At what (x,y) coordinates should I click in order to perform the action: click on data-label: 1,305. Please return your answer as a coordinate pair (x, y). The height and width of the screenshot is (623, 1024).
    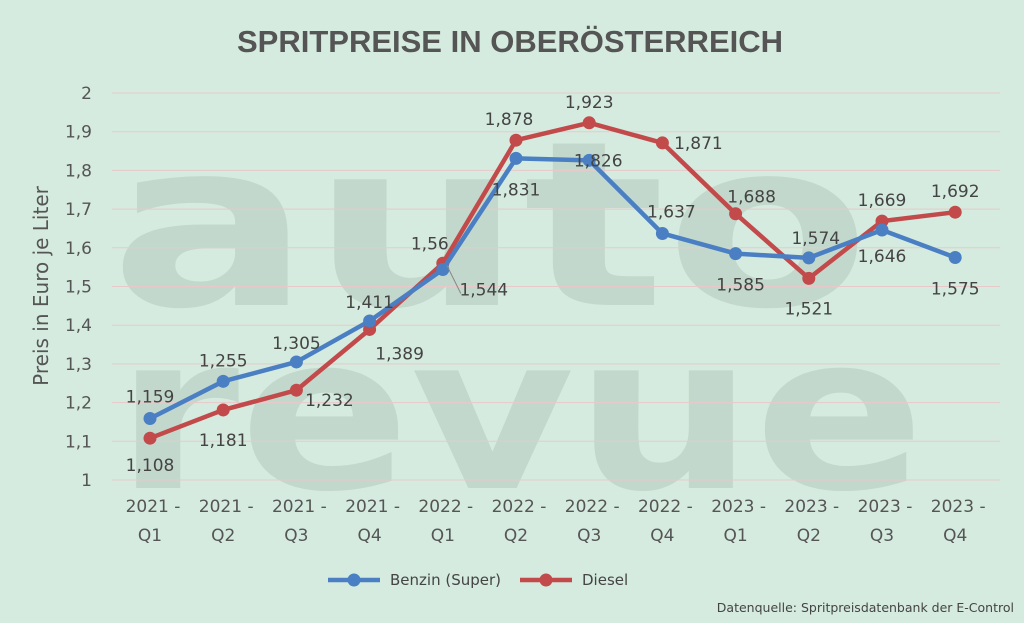
    Looking at the image, I should click on (296, 344).